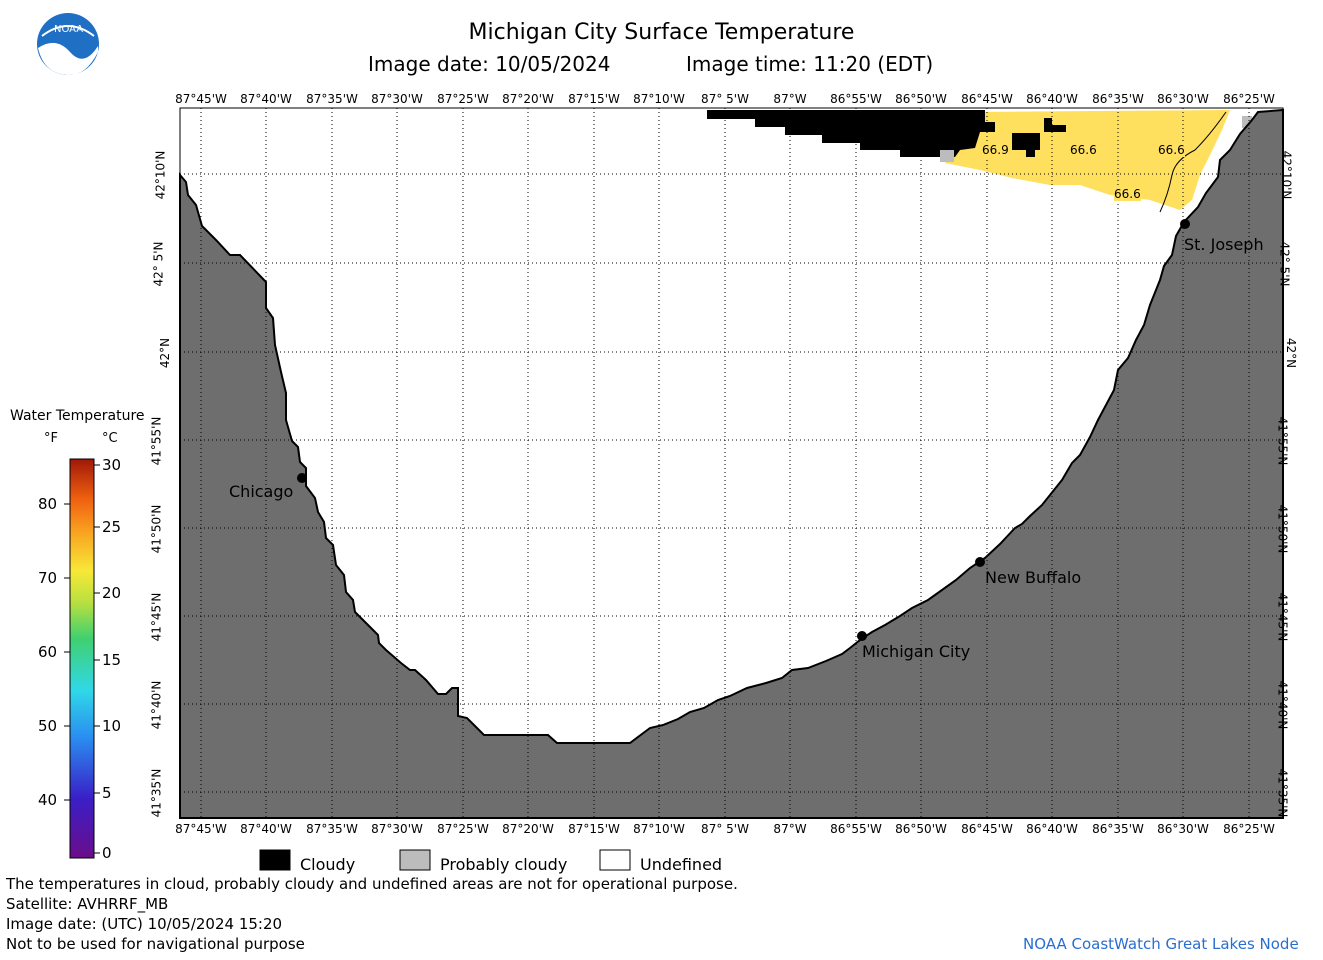 This screenshot has width=1323, height=960. What do you see at coordinates (987, 99) in the screenshot?
I see `lon-label-top: 86°45'W` at bounding box center [987, 99].